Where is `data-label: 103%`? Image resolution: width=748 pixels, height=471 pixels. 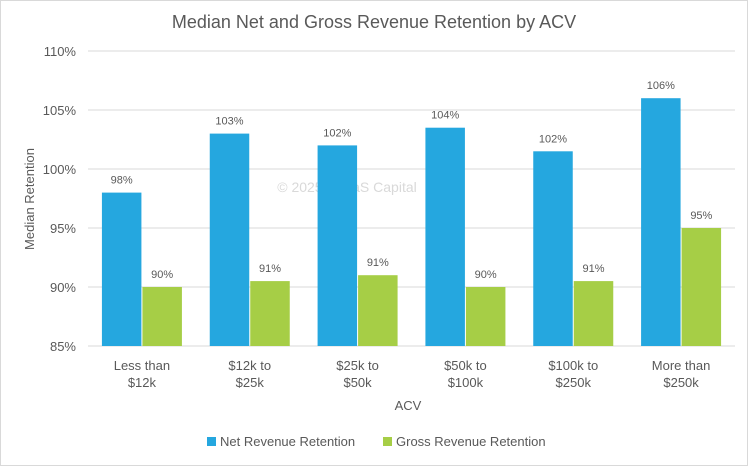
data-label: 103% is located at coordinates (229, 122).